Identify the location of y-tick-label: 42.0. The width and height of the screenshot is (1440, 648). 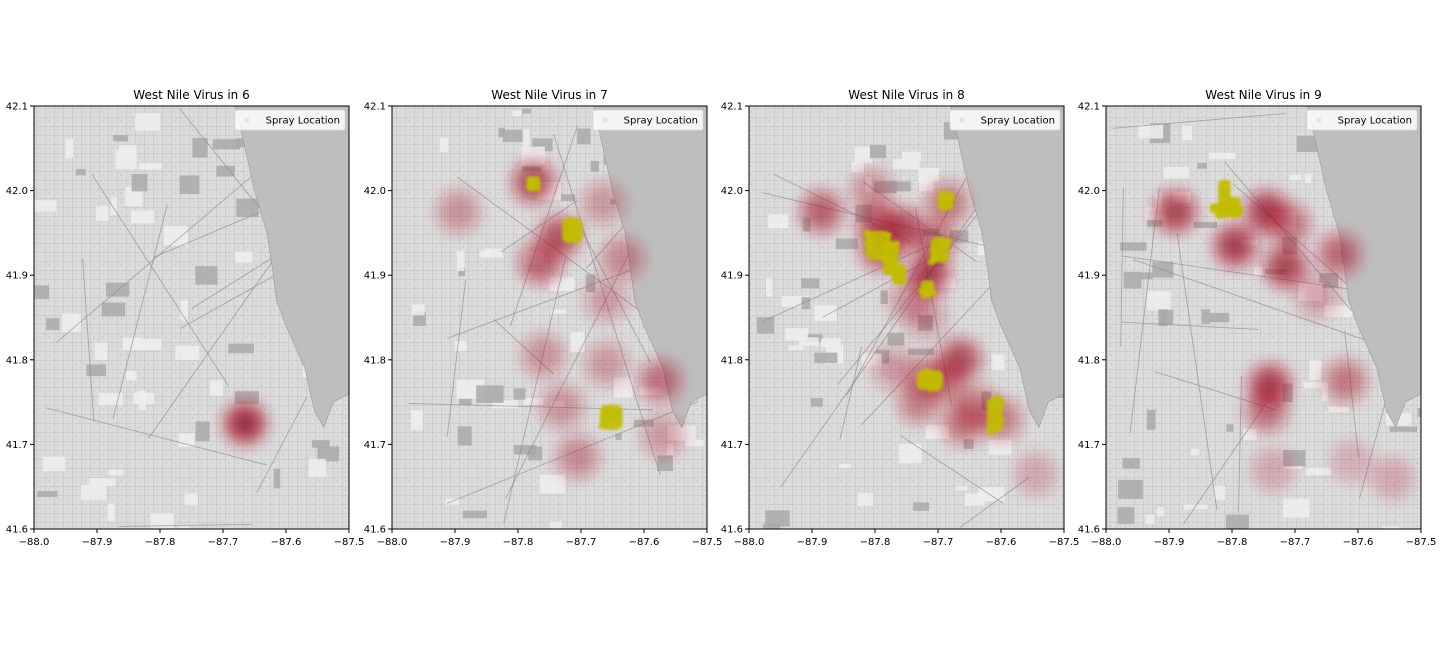
(732, 191).